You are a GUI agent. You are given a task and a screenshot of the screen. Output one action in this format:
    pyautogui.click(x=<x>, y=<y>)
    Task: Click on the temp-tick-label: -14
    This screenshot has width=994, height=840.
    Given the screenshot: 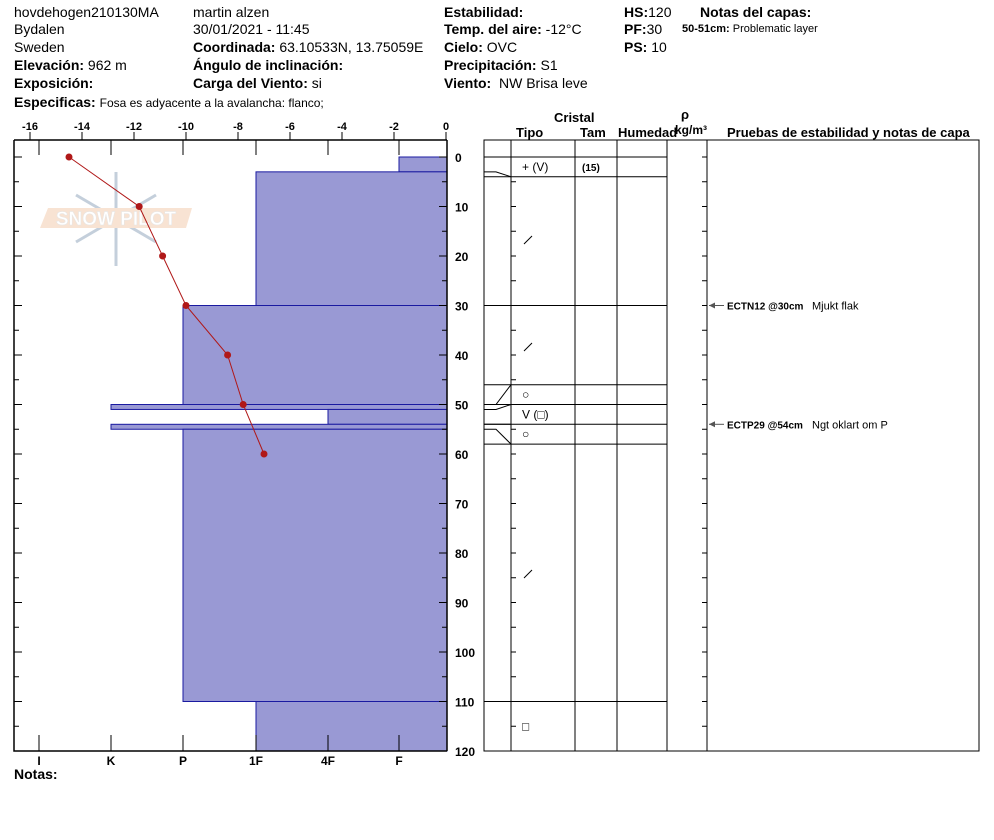 What is the action you would take?
    pyautogui.click(x=82, y=127)
    